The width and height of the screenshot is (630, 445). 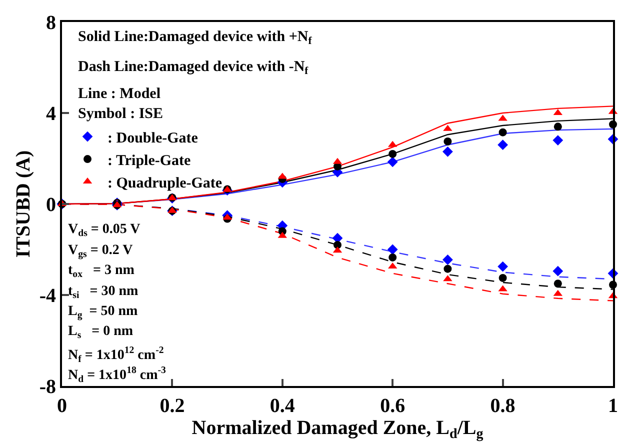 I want to click on x-tick-label: 1, so click(x=613, y=406).